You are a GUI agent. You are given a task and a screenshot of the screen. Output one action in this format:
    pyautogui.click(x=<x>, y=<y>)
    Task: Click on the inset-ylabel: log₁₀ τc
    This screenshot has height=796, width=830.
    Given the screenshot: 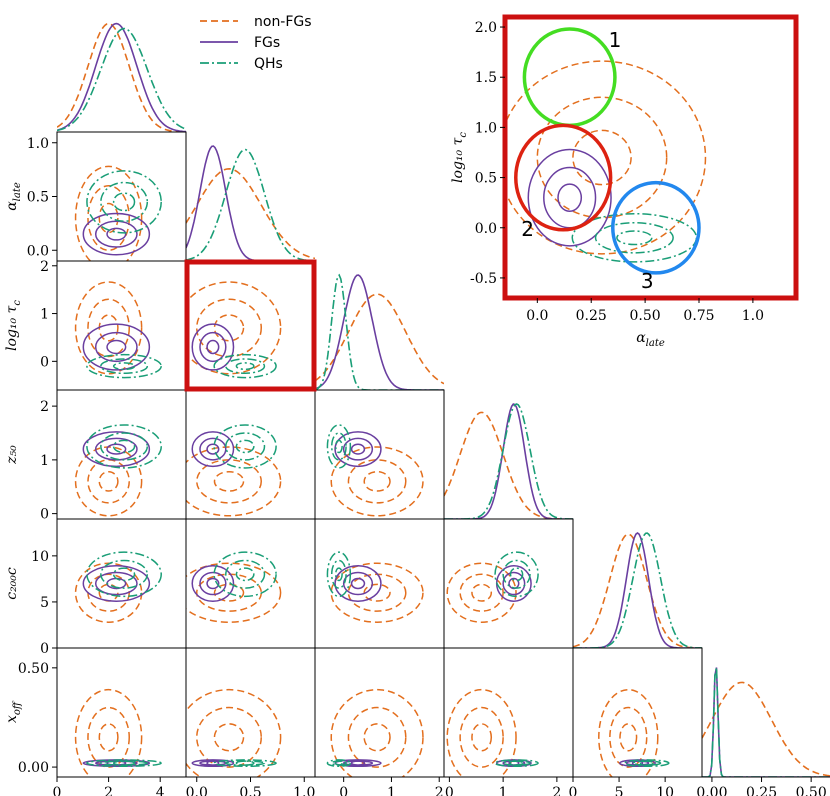 What is the action you would take?
    pyautogui.click(x=459, y=157)
    